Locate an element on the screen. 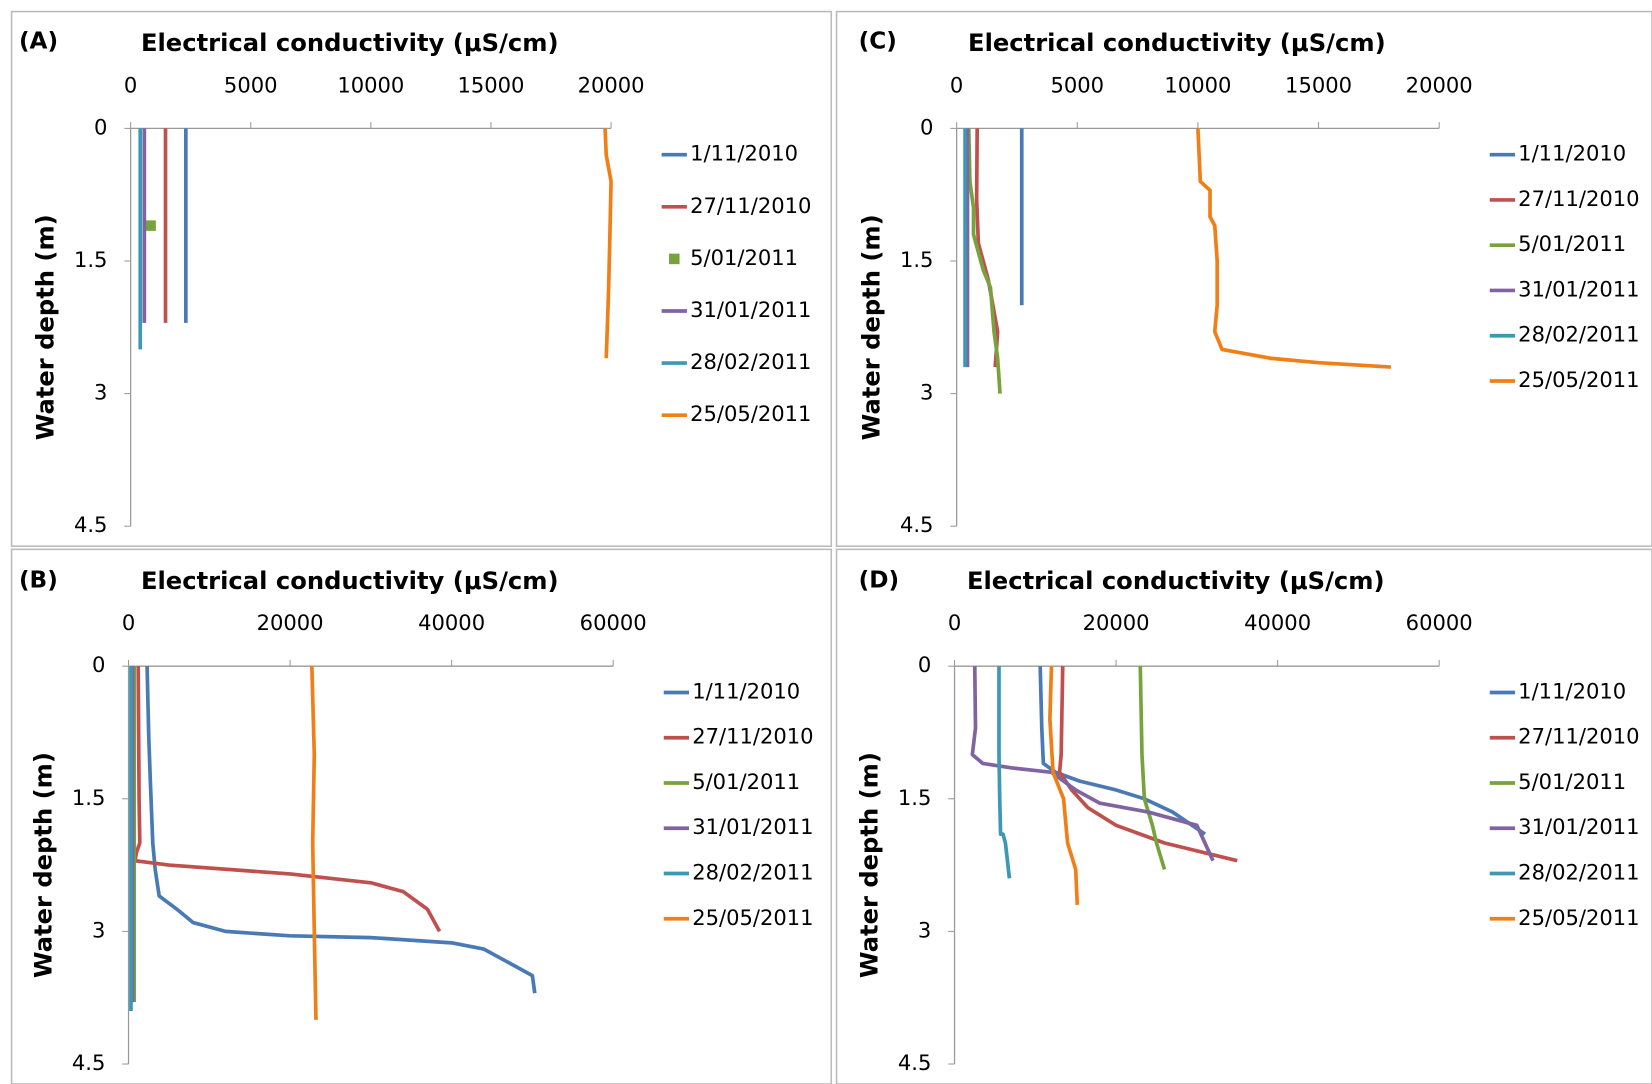  data-point is located at coordinates (150, 225).